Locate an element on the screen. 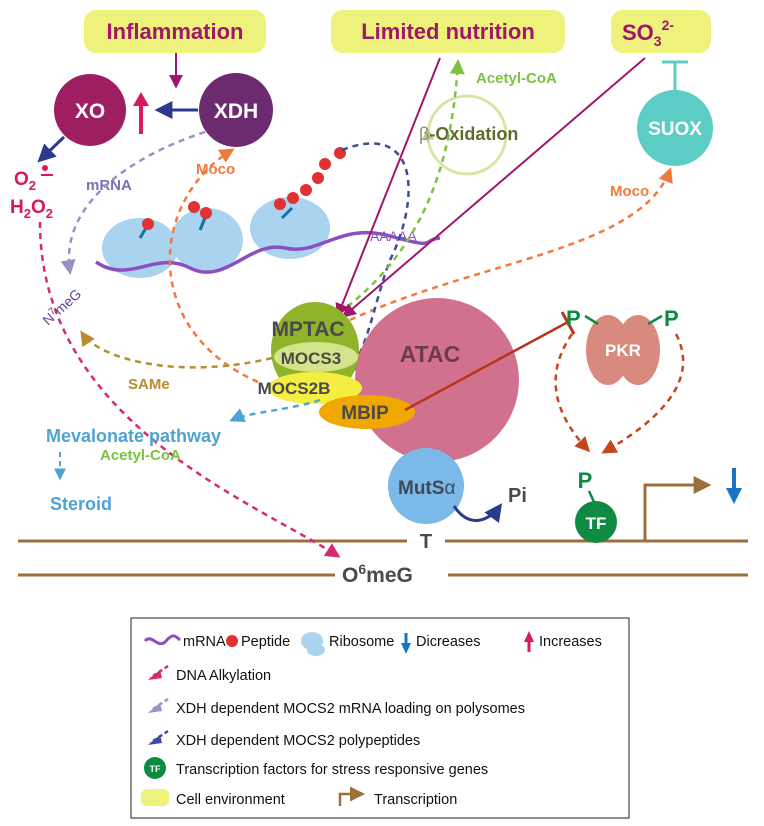 Image resolution: width=764 pixels, height=826 pixels. steroid-label: Steroid is located at coordinates (81, 504).